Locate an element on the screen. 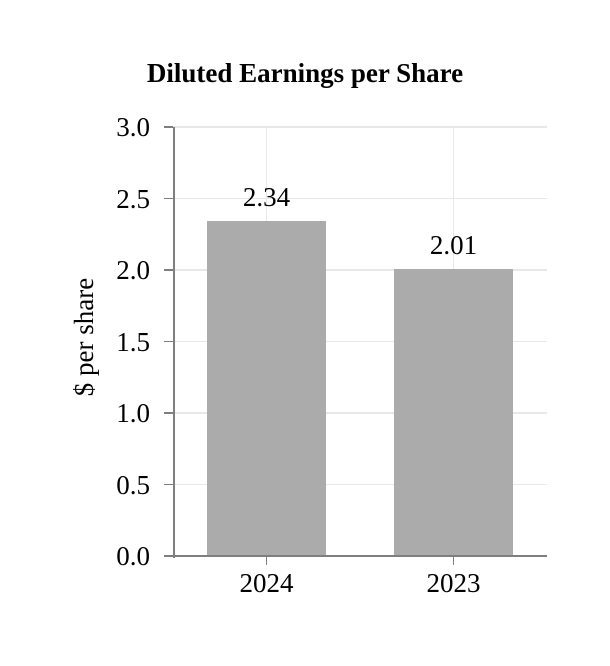  y-tick-label: 1.0 is located at coordinates (133, 413).